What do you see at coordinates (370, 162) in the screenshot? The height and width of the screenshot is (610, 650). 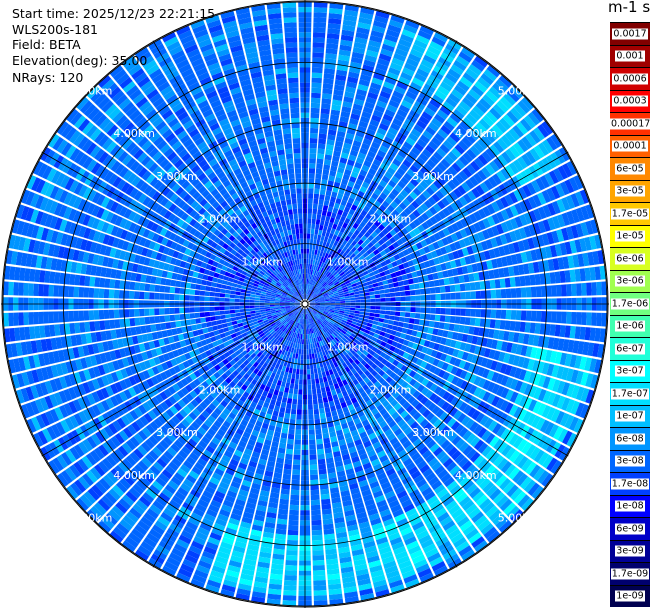 I see `ray` at bounding box center [370, 162].